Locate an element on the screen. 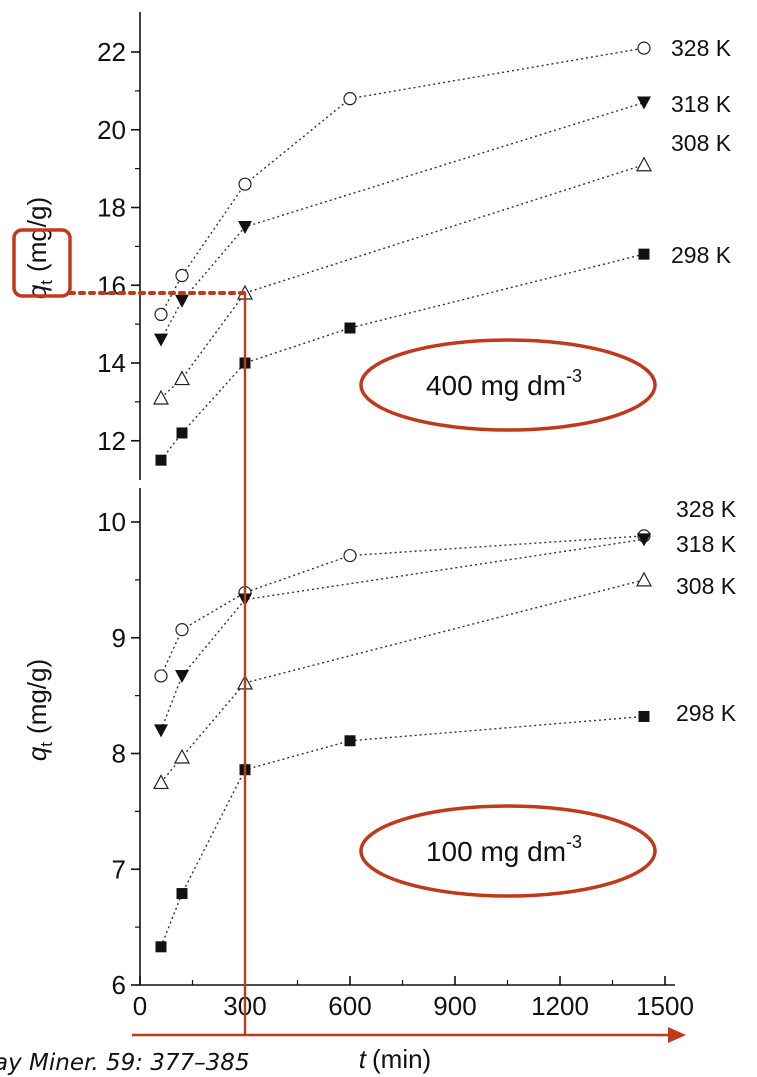 This screenshot has height=1077, width=757. xtick-label-1200: 1200 is located at coordinates (560, 1006).